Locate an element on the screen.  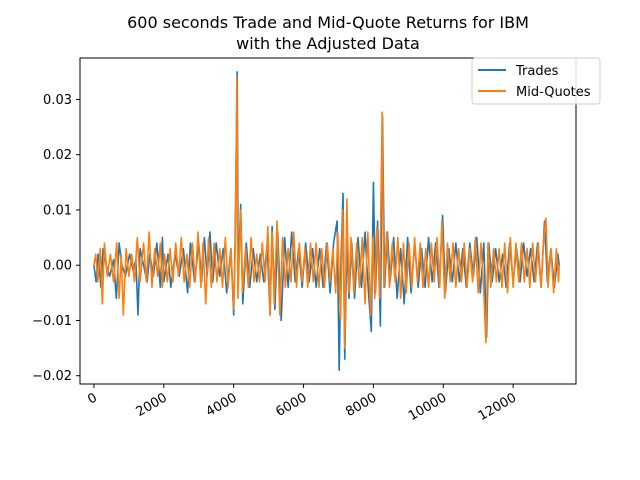
x-tick-label: 10000 is located at coordinates (427, 407).